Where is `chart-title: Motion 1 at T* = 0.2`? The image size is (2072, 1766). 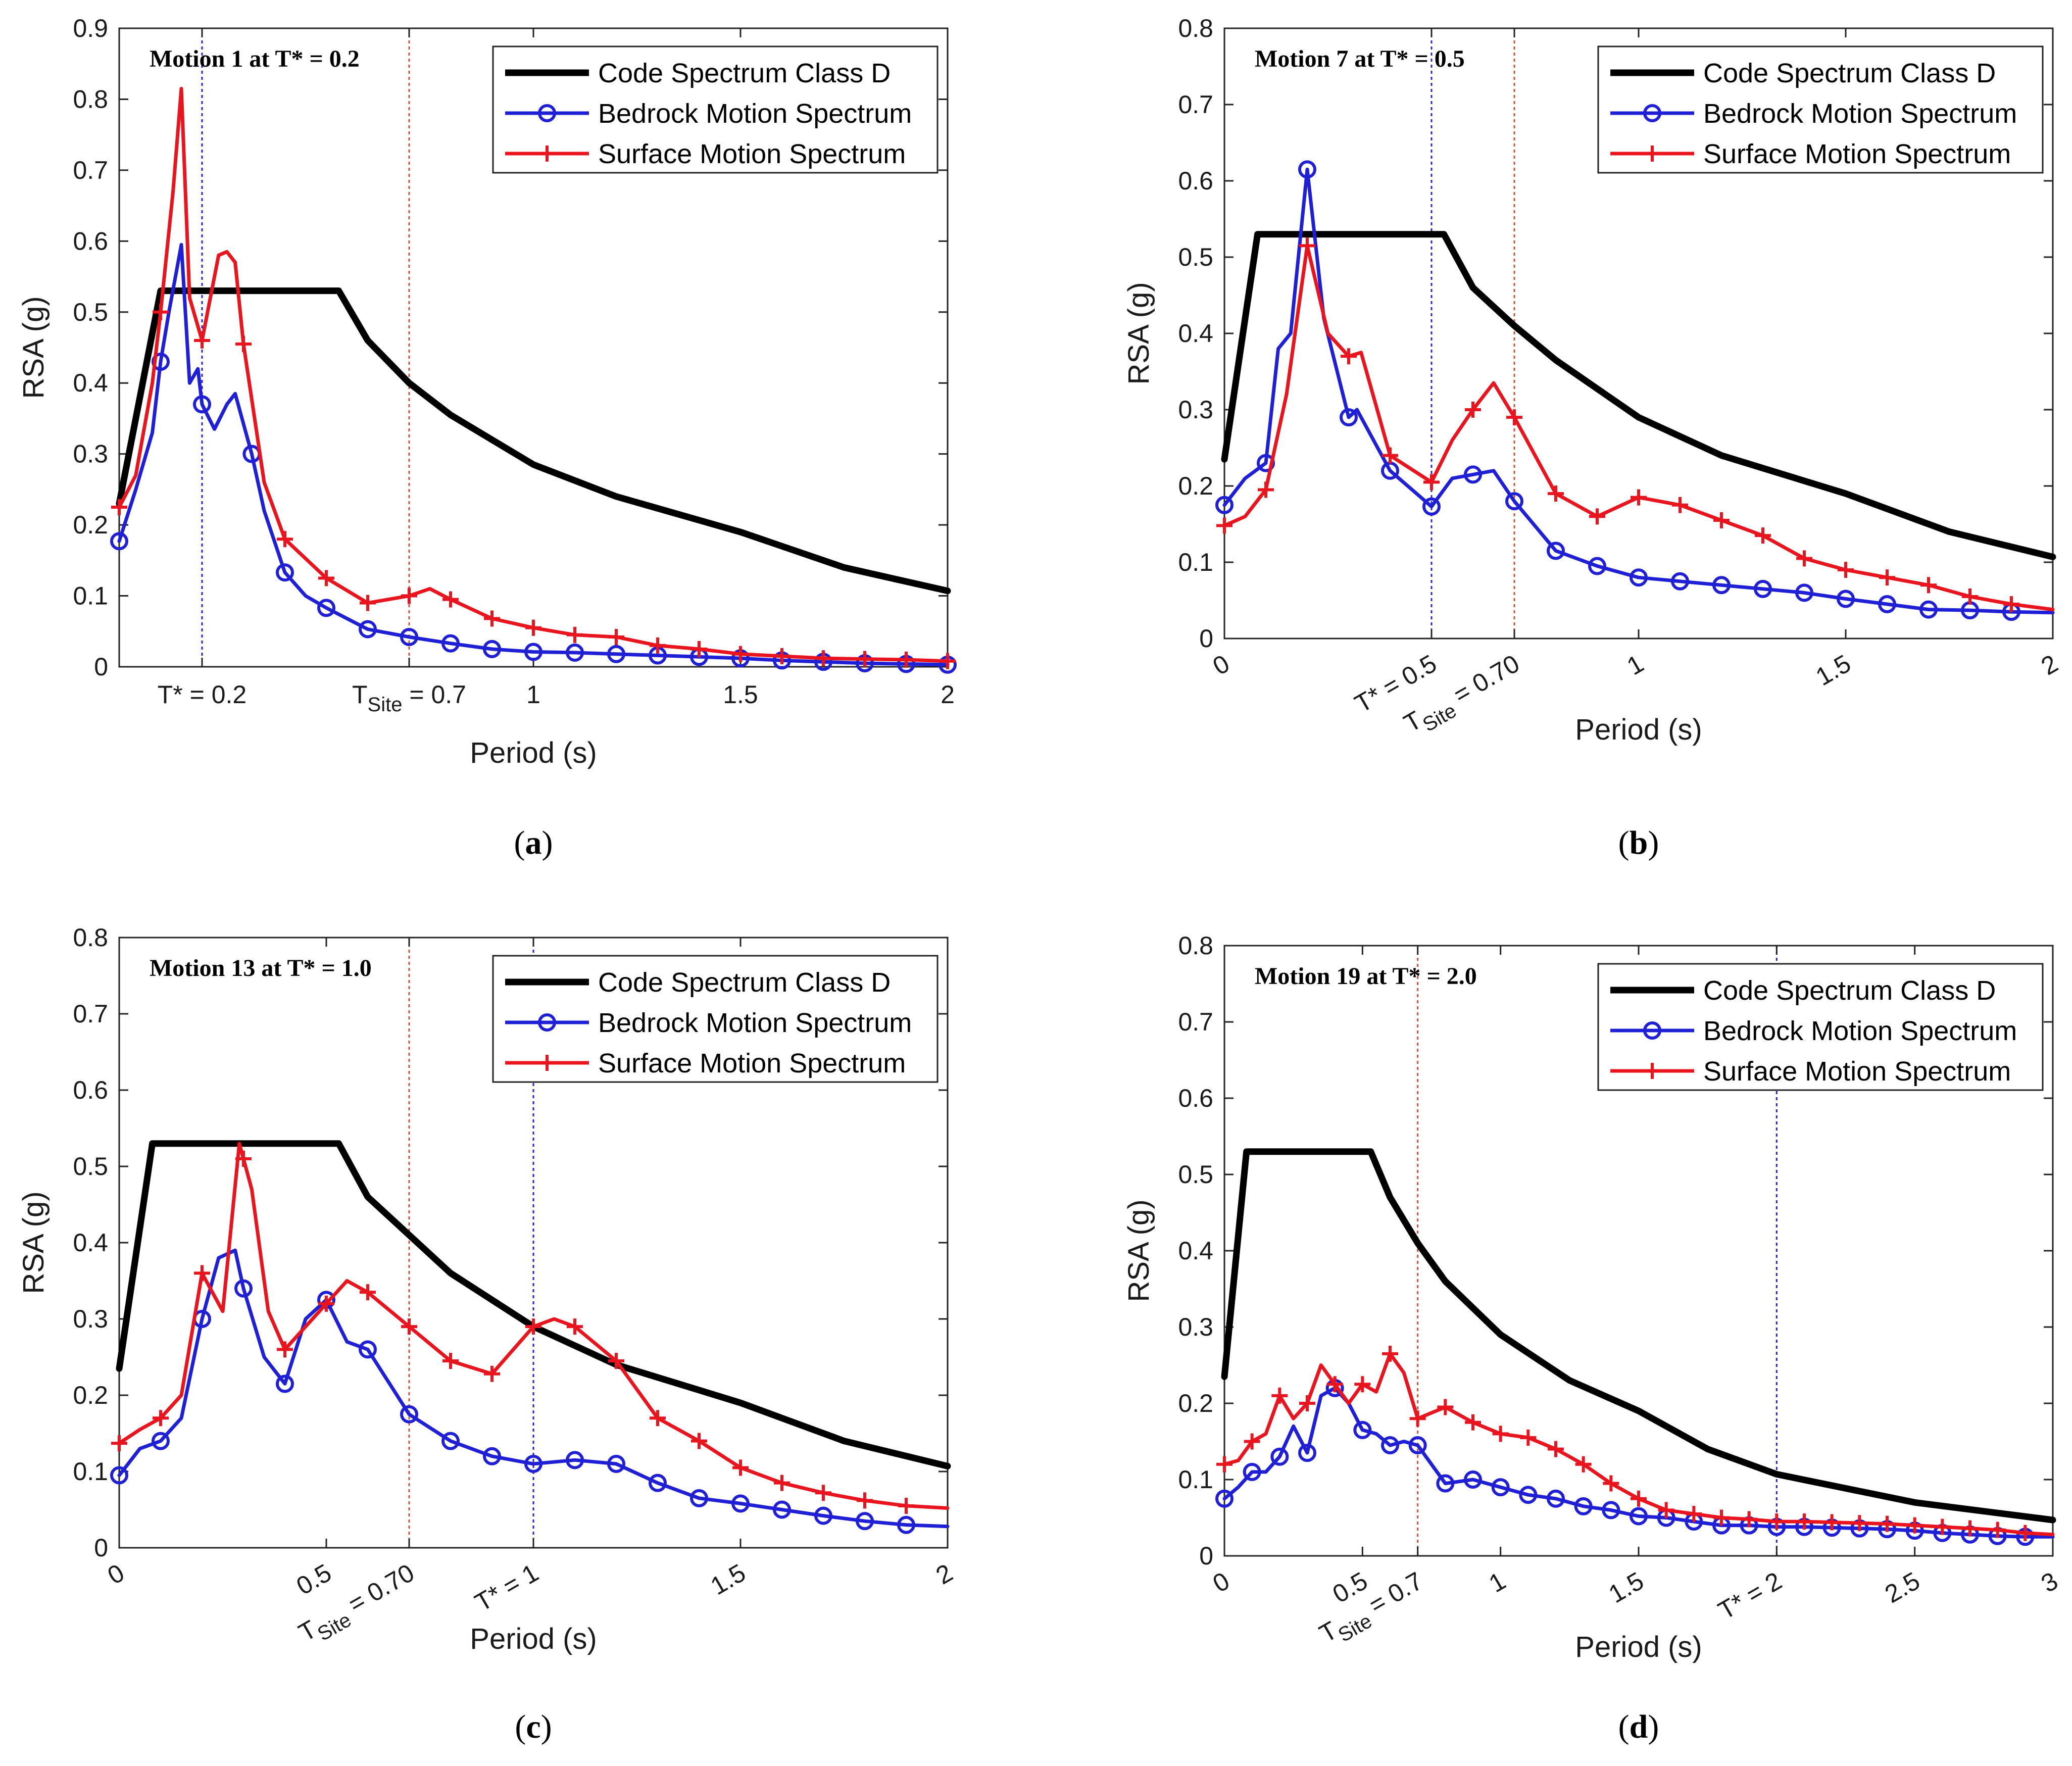 chart-title: Motion 1 at T* = 0.2 is located at coordinates (255, 59).